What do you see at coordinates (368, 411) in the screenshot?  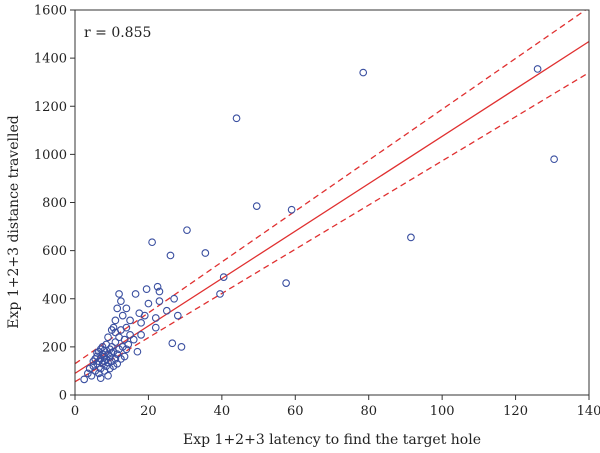 I see `x-tick-label: 80` at bounding box center [368, 411].